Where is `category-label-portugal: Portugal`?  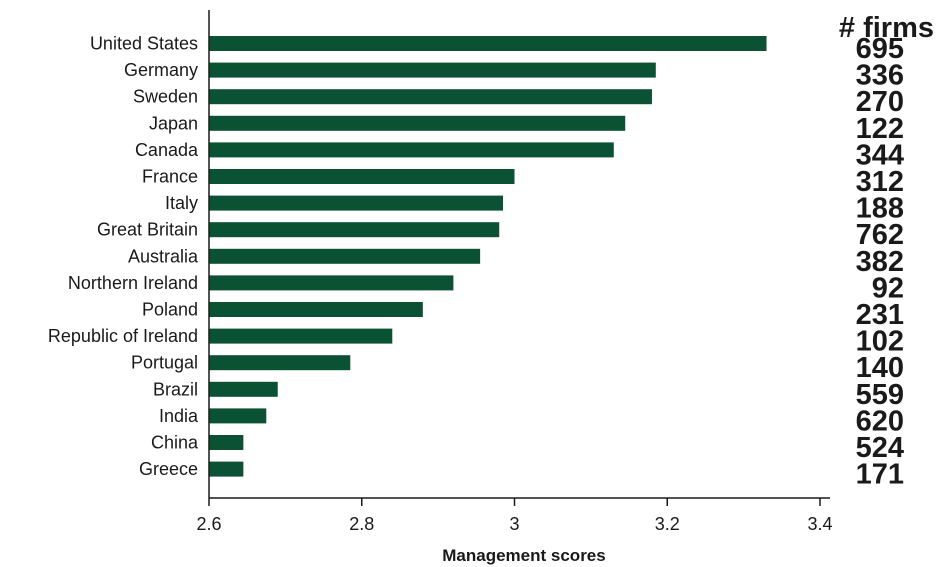
category-label-portugal: Portugal is located at coordinates (164, 363).